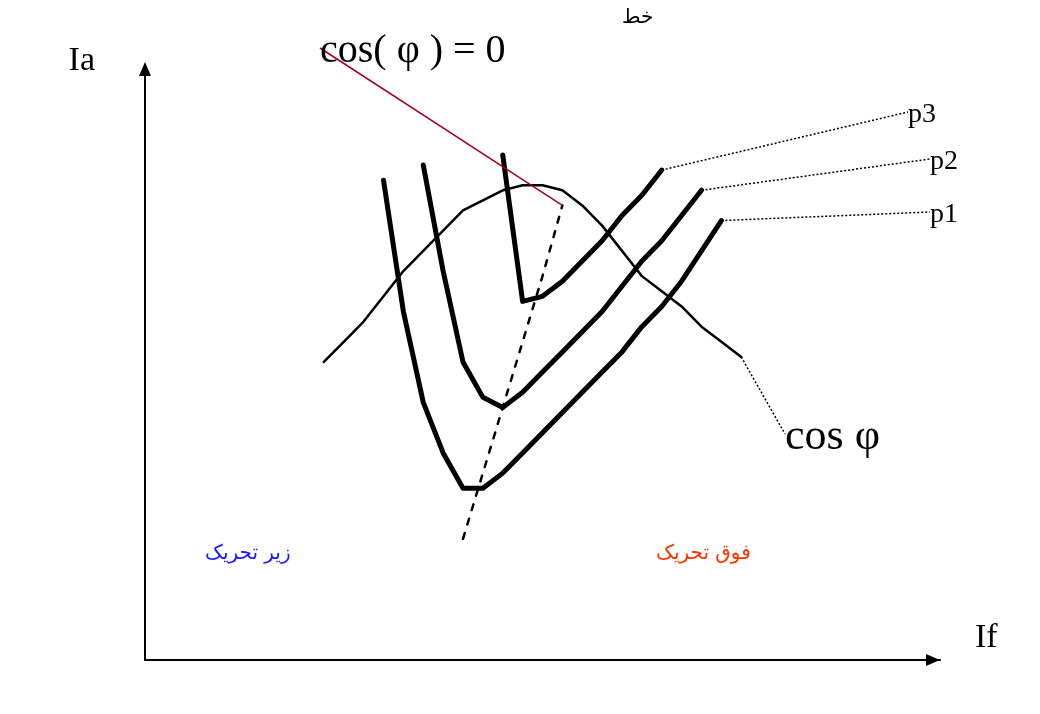  I want to click on x-axis-title: If, so click(987, 635).